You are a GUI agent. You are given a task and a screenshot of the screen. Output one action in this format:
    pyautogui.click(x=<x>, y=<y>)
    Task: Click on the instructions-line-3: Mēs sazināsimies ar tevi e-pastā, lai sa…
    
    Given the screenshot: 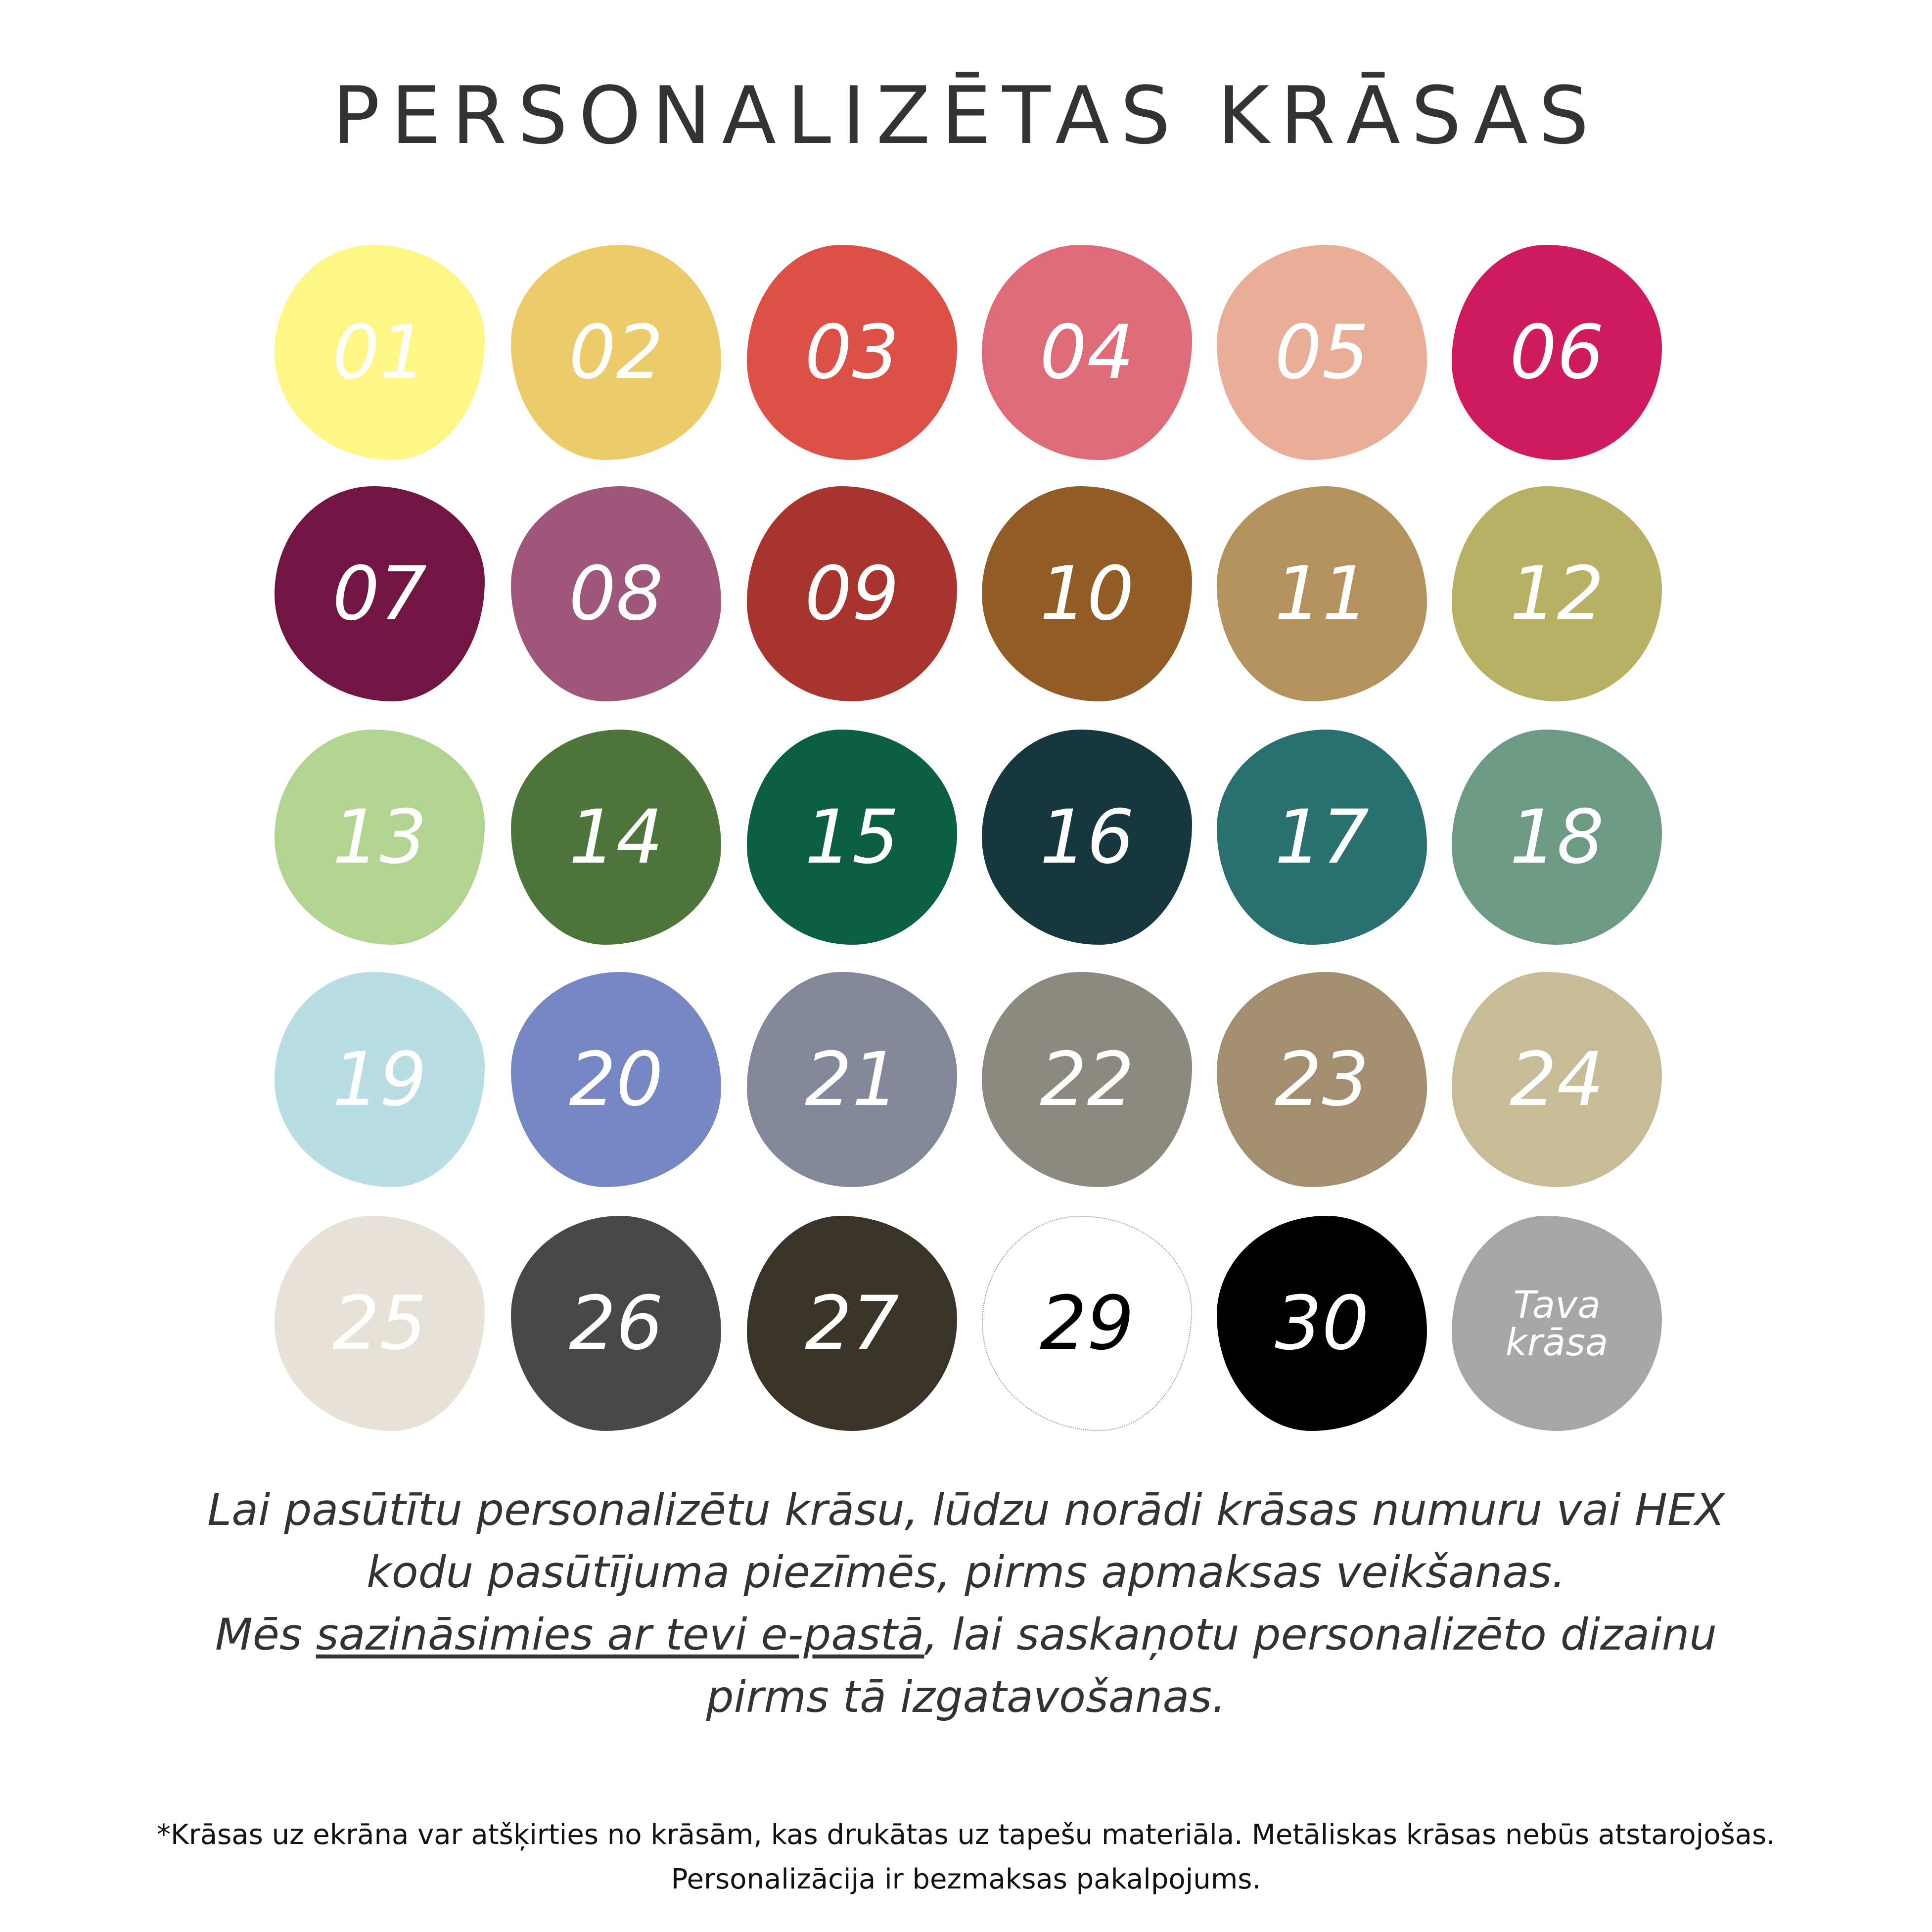 What is the action you would take?
    pyautogui.click(x=966, y=1635)
    